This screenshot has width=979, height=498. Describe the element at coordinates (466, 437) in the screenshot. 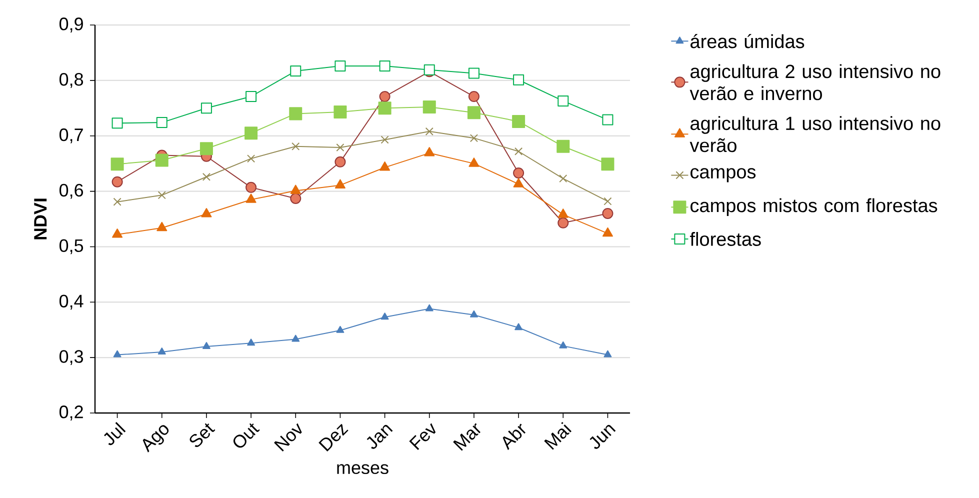

I see `x-tick-label: Mar` at that location.